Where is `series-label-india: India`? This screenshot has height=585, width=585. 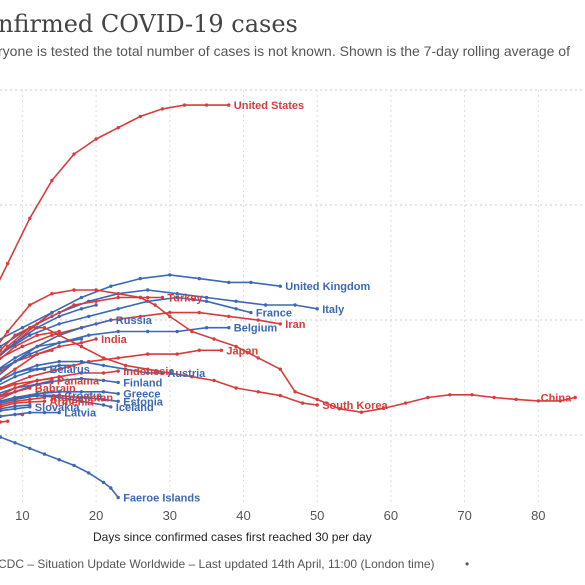
series-label-india: India is located at coordinates (114, 340).